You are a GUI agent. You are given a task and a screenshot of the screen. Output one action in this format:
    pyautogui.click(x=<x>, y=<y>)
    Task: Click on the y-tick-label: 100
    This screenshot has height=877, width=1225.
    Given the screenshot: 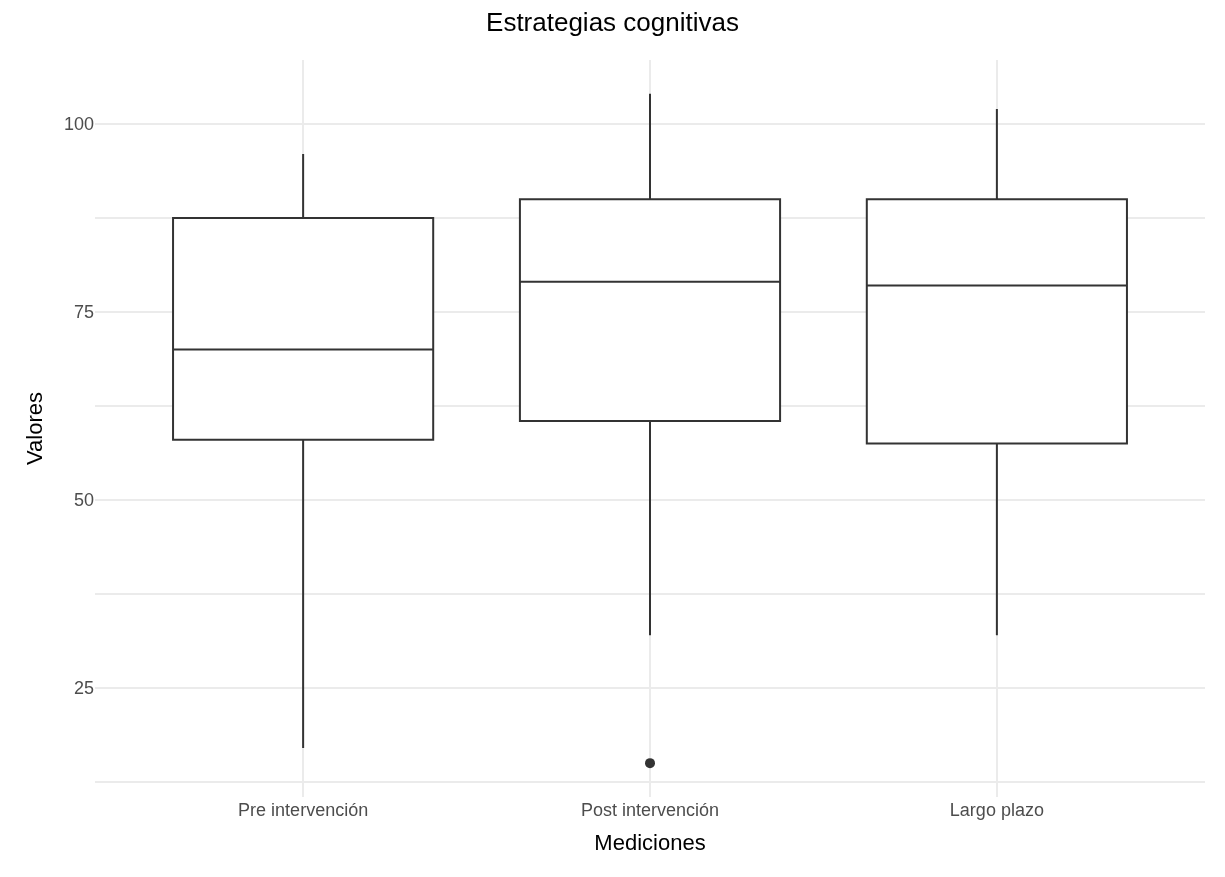 What is the action you would take?
    pyautogui.click(x=78, y=124)
    